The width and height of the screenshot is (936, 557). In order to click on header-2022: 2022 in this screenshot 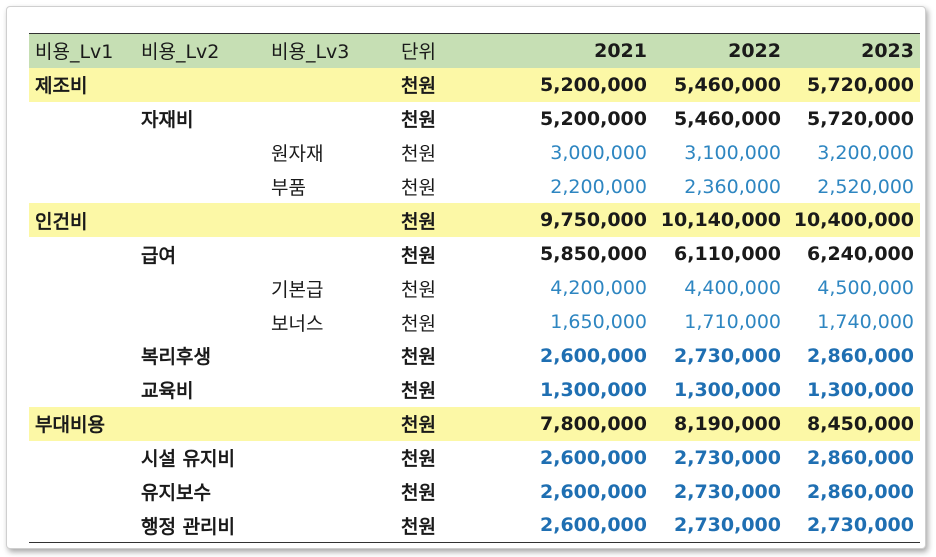, I will do `click(754, 50)`.